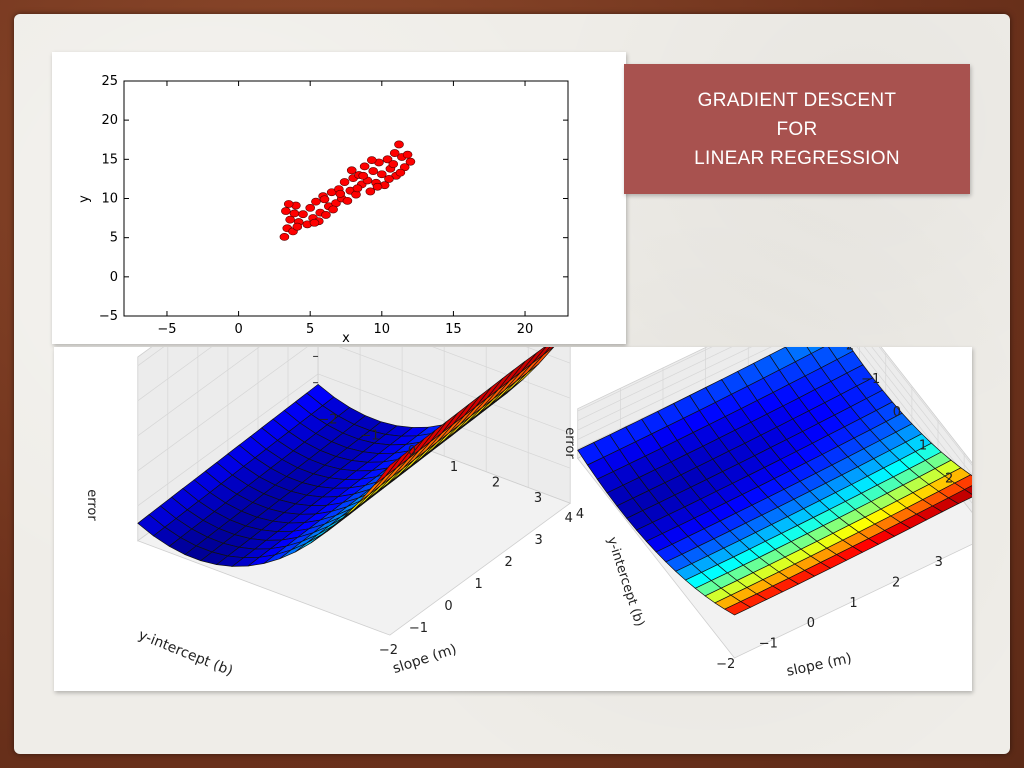 This screenshot has height=768, width=1024. What do you see at coordinates (109, 159) in the screenshot?
I see `y-tick-label: 15` at bounding box center [109, 159].